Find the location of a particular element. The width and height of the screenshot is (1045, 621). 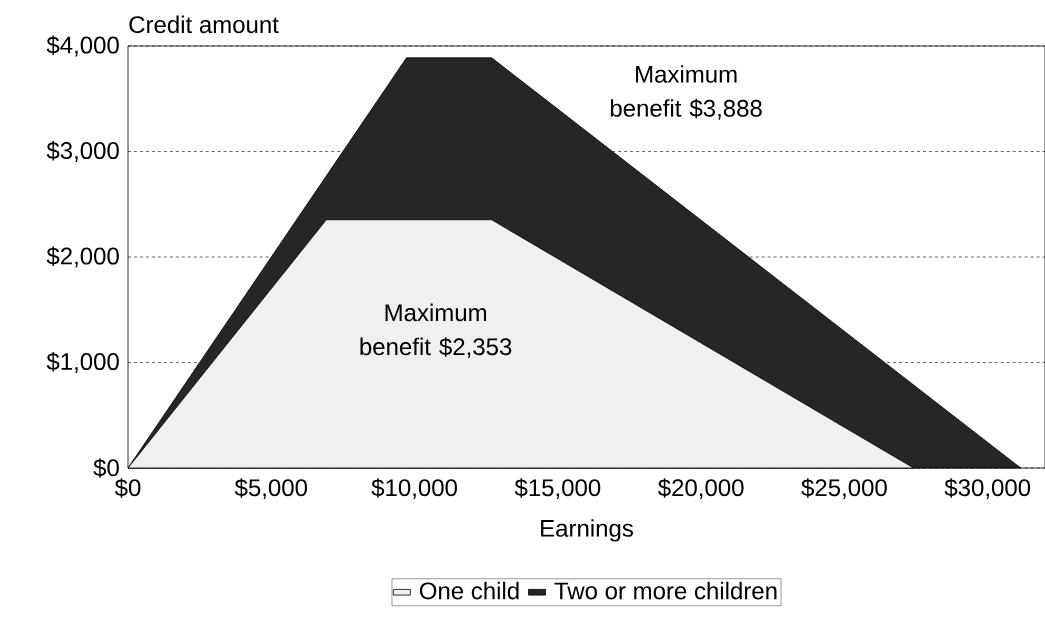

x-tick-label: $10,000 is located at coordinates (414, 489).